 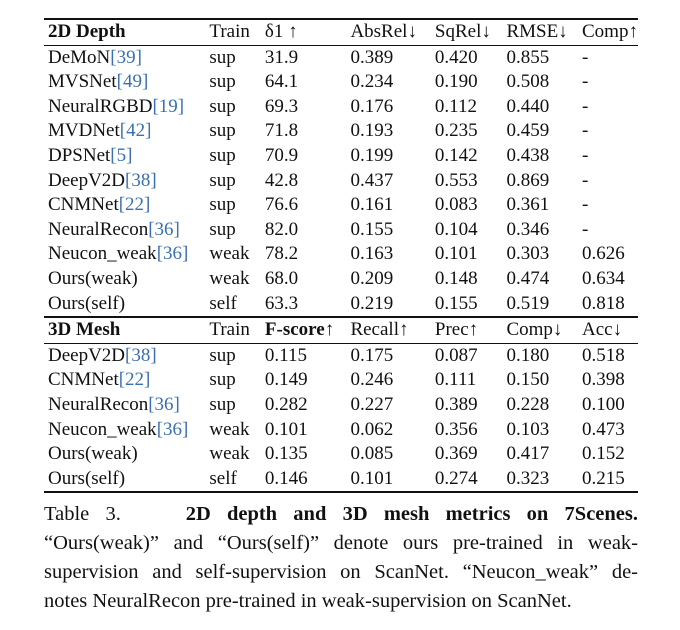 I want to click on mesh-method-cell: DeepV2D[38], so click(x=127, y=355).